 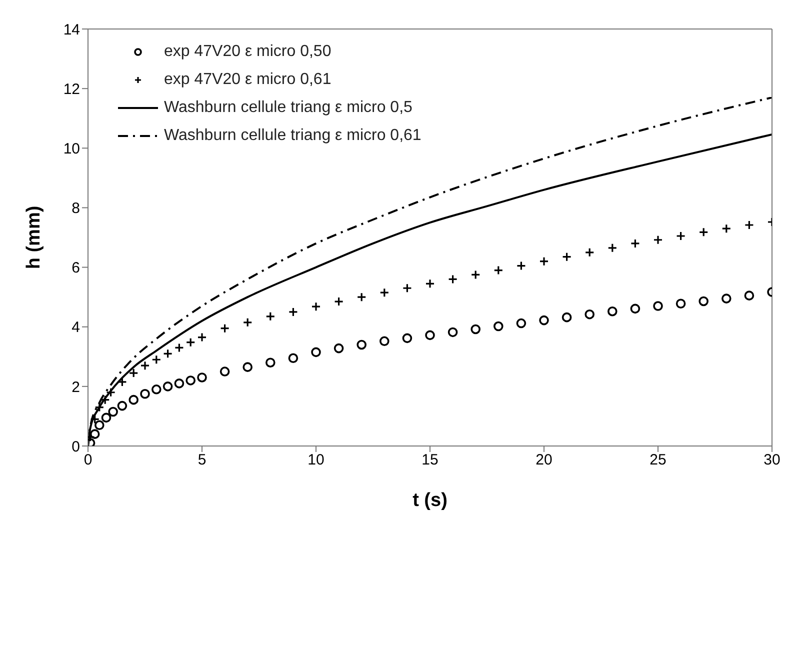 What do you see at coordinates (293, 136) in the screenshot?
I see `legend-label: Washburn cellule triang ε micro 0,61` at bounding box center [293, 136].